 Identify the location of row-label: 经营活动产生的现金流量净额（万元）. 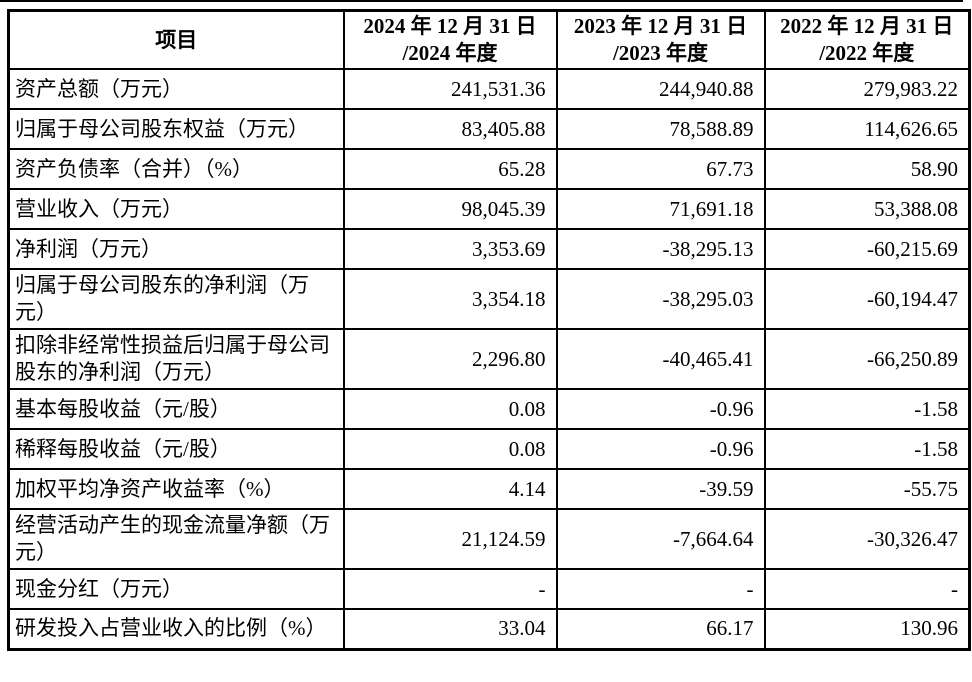
(176, 539).